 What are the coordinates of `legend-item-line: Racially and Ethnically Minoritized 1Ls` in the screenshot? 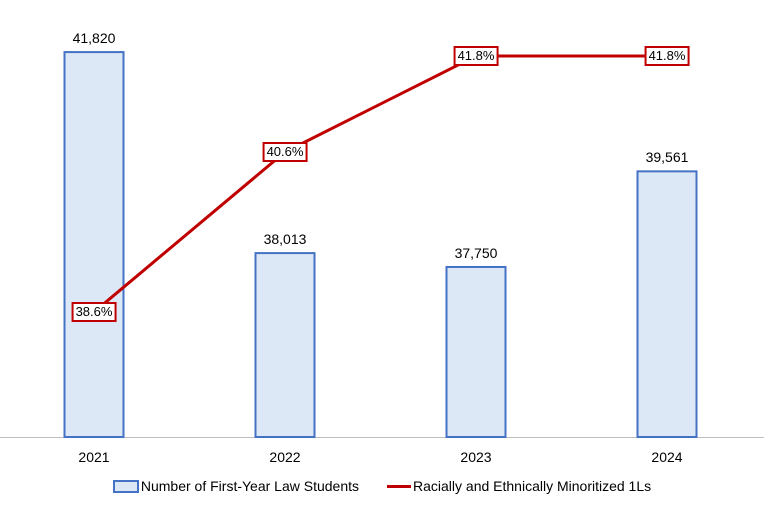 It's located at (519, 486).